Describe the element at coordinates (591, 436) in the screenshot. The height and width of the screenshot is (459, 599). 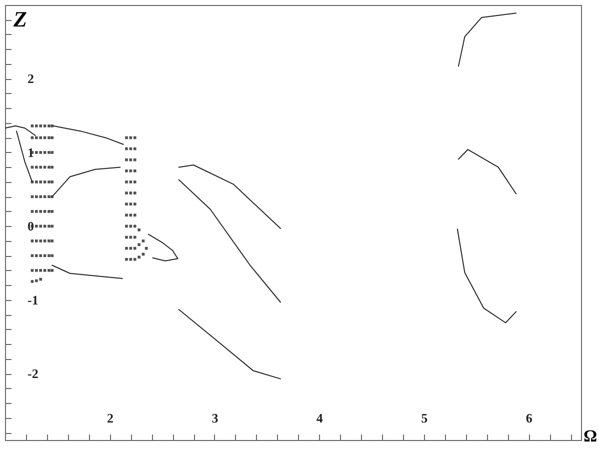
I see `x-axis-title: Ω` at that location.